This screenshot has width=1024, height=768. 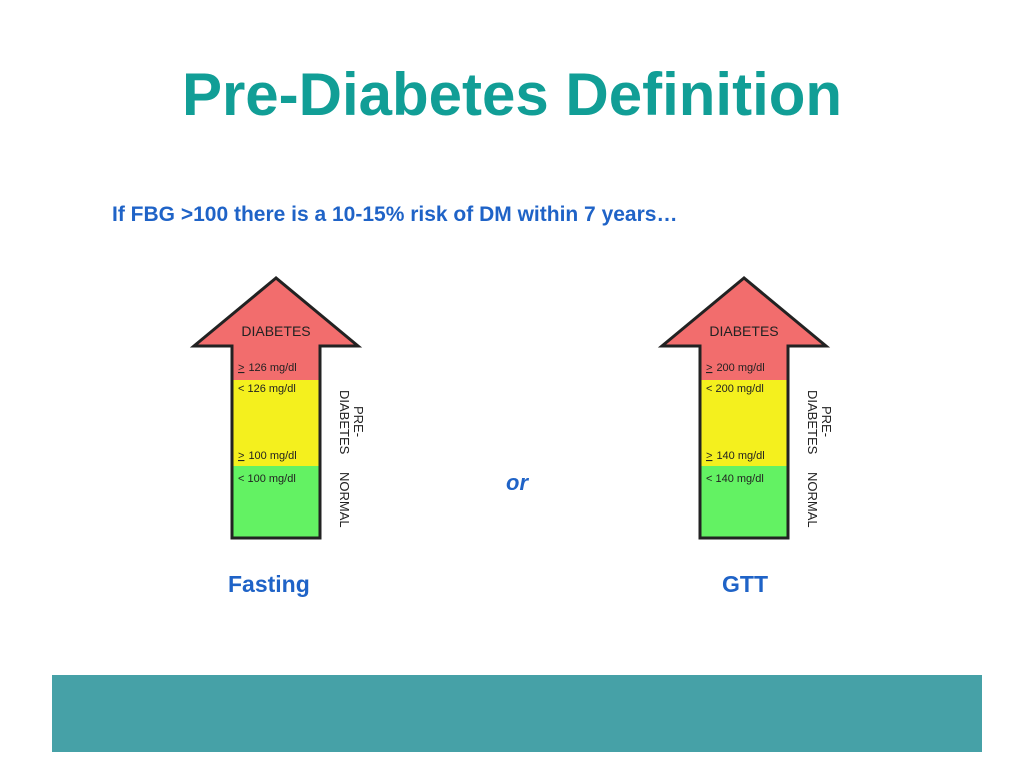 What do you see at coordinates (735, 389) in the screenshot?
I see `prediabetes-upper-label: < 200 mg/dl` at bounding box center [735, 389].